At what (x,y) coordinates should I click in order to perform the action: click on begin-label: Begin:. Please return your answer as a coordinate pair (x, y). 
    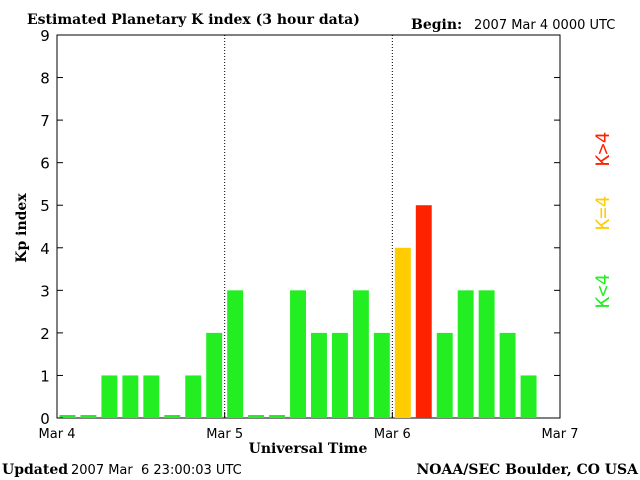
    Looking at the image, I should click on (436, 25).